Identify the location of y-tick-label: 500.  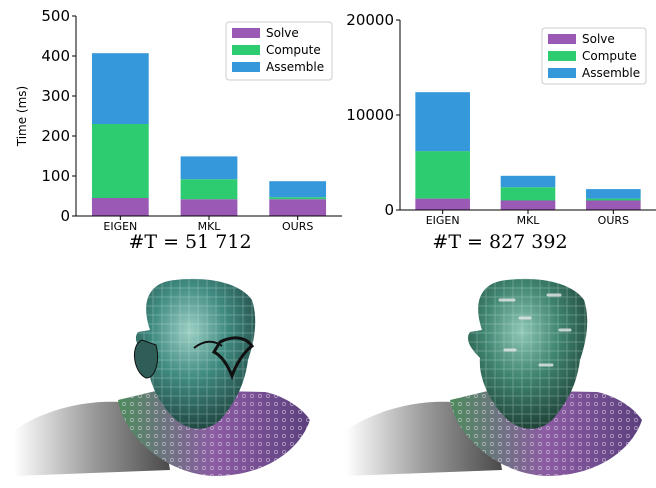
(55, 16).